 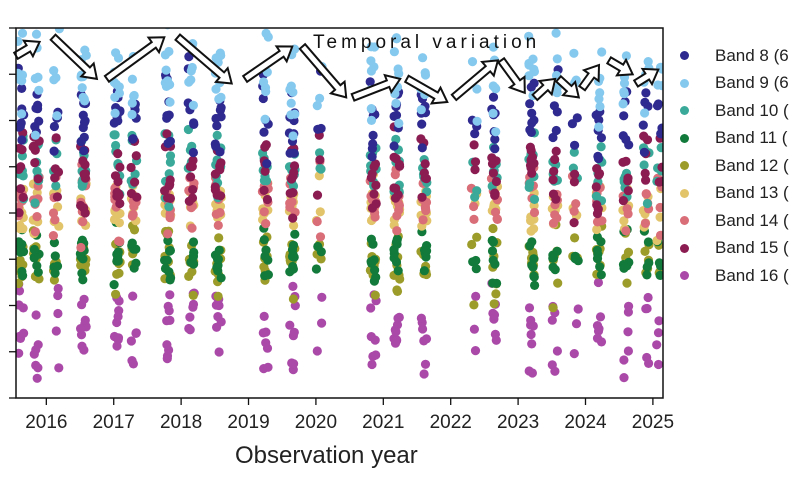 What do you see at coordinates (751, 138) in the screenshot?
I see `legend-label: Band 11 (` at bounding box center [751, 138].